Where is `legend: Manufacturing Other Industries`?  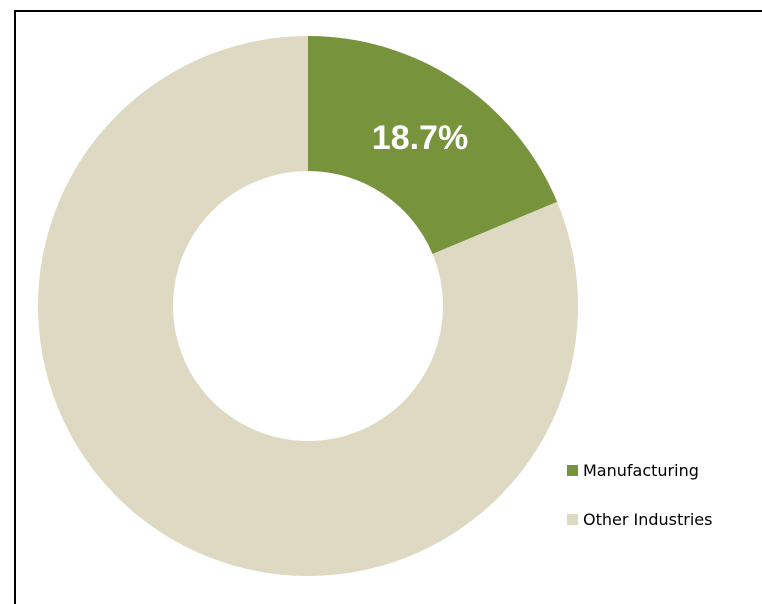 legend: Manufacturing Other Industries is located at coordinates (639, 507).